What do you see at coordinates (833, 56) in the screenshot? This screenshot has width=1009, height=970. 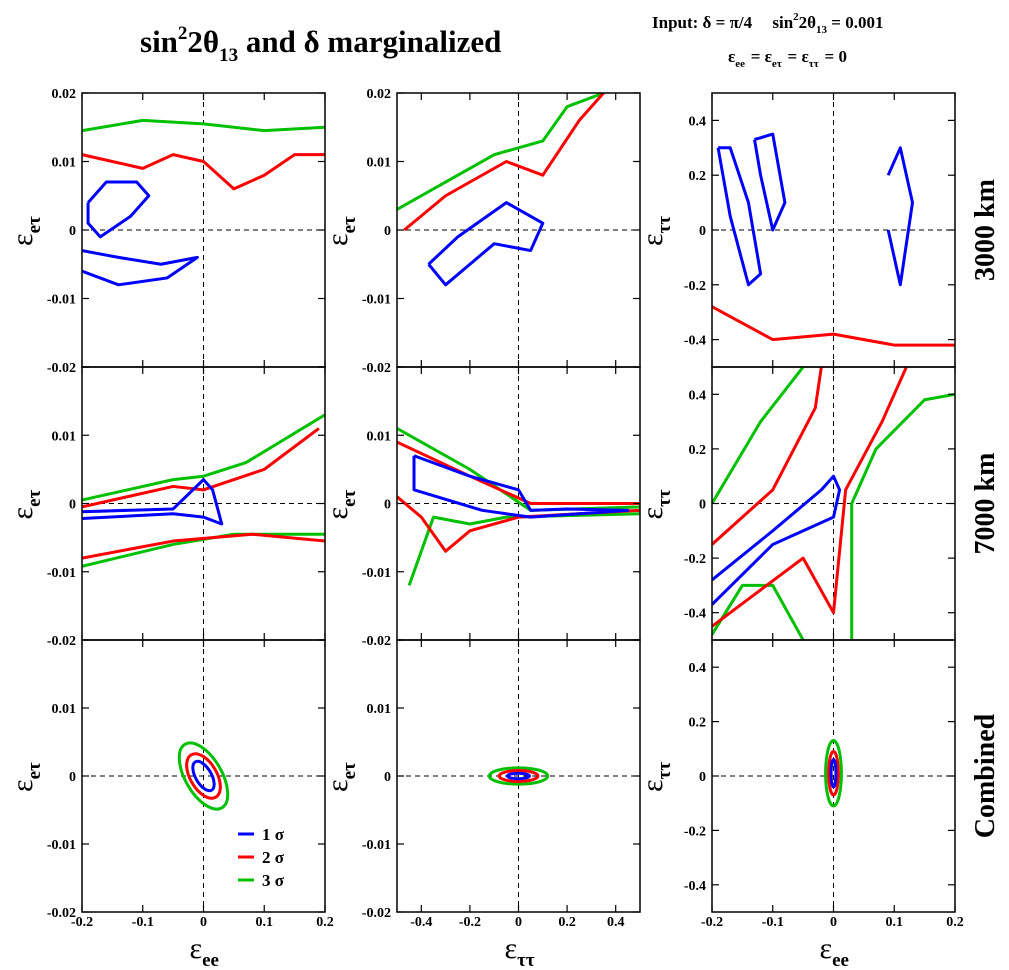 I see `input-text: = 0` at bounding box center [833, 56].